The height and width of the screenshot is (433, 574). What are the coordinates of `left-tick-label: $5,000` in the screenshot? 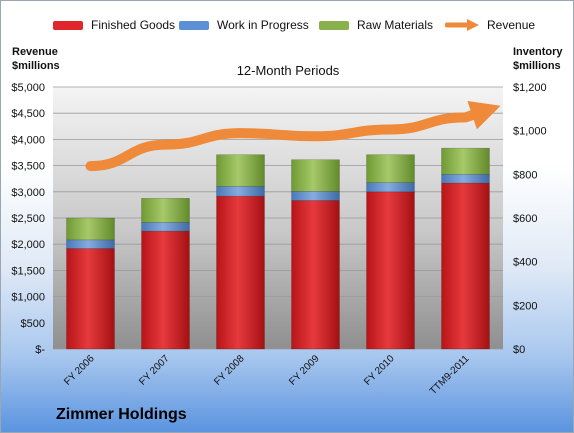 It's located at (28, 88).